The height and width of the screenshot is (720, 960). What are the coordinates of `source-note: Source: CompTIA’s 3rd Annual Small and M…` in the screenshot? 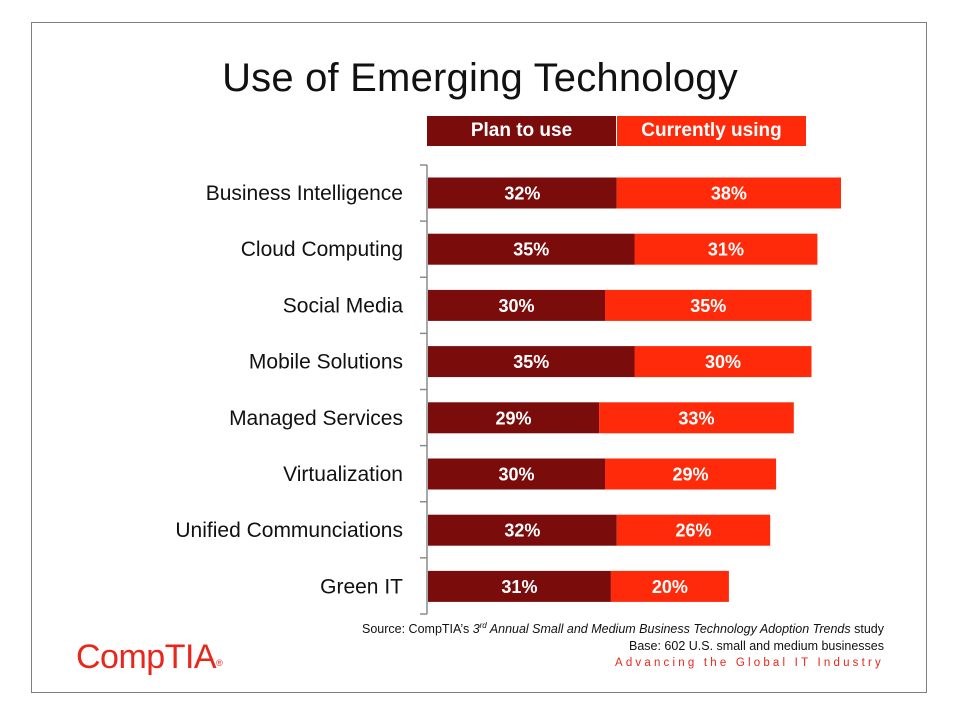 It's located at (623, 628).